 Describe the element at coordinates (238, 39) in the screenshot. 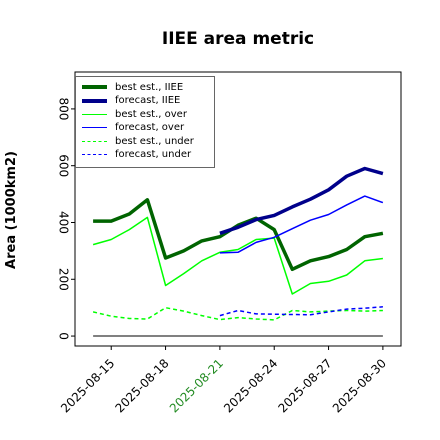

I see `chart-title: IIEE area metric` at that location.